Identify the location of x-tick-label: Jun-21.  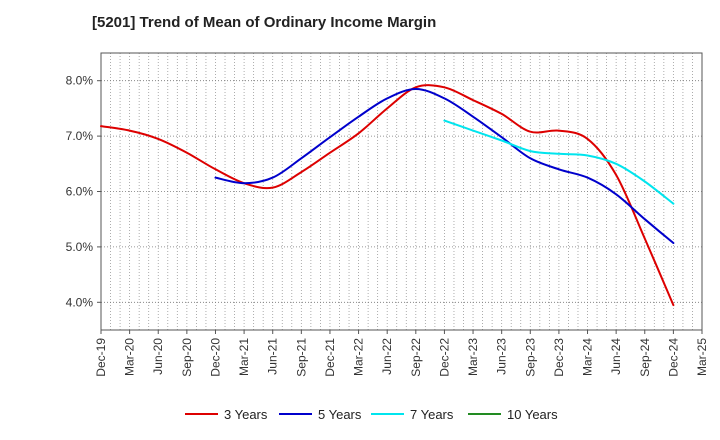
(273, 356).